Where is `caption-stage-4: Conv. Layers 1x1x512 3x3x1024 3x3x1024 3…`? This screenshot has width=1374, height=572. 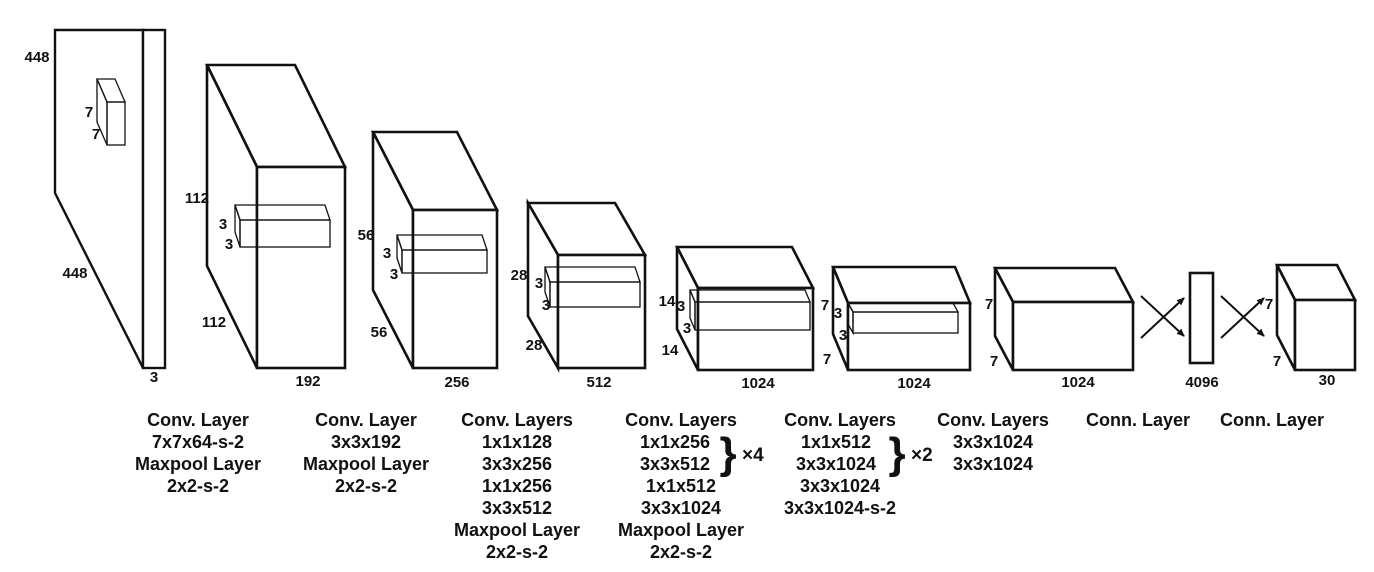 caption-stage-4: Conv. Layers 1x1x512 3x3x1024 3x3x1024 3… is located at coordinates (858, 464).